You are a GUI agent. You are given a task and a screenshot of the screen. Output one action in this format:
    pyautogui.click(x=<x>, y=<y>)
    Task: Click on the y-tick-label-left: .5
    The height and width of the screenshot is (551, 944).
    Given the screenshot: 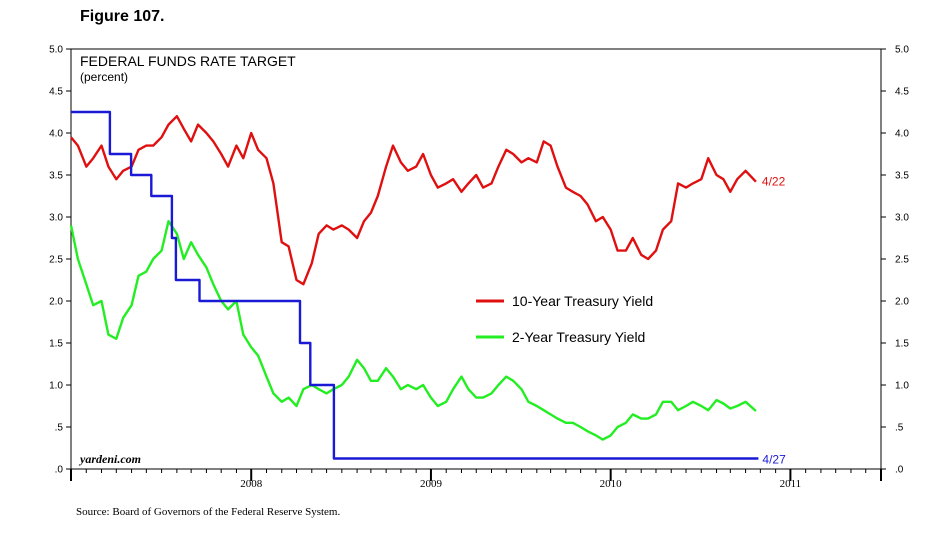 What is the action you would take?
    pyautogui.click(x=59, y=428)
    